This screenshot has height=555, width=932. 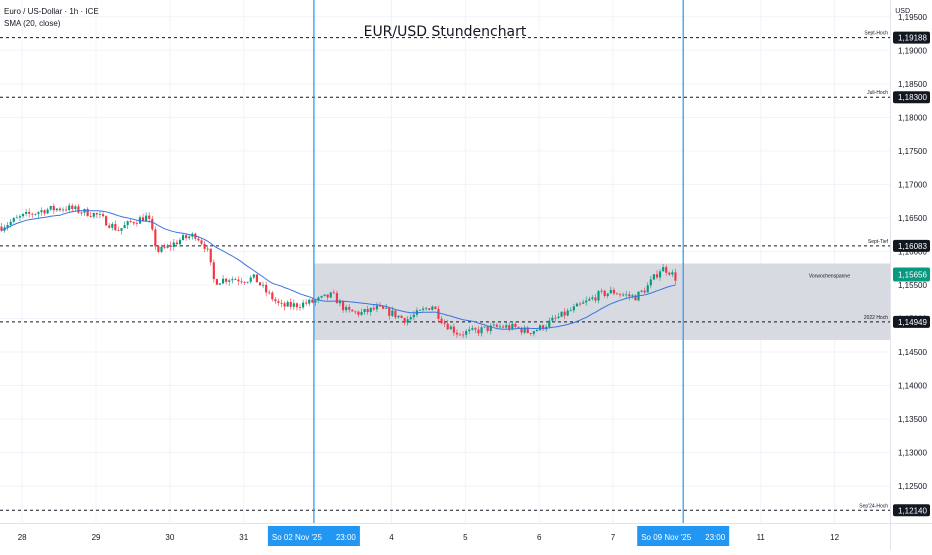 What do you see at coordinates (912, 352) in the screenshot?
I see `y-tick-4: 1,14500` at bounding box center [912, 352].